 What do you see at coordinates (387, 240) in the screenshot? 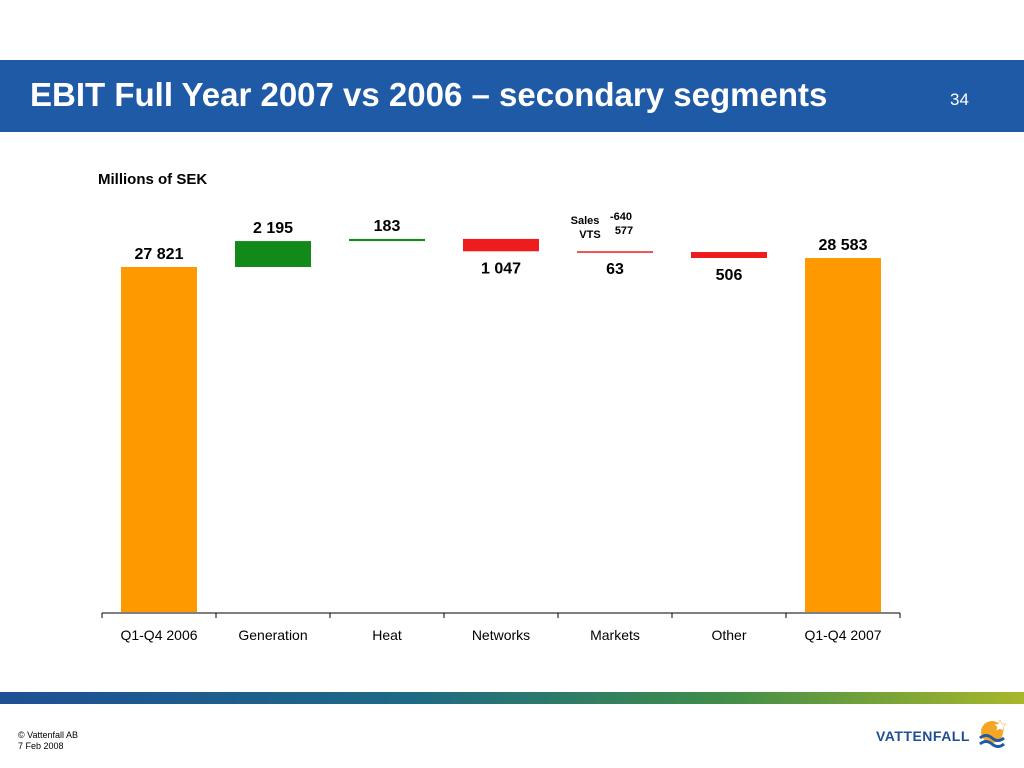
I see `bar-heat` at bounding box center [387, 240].